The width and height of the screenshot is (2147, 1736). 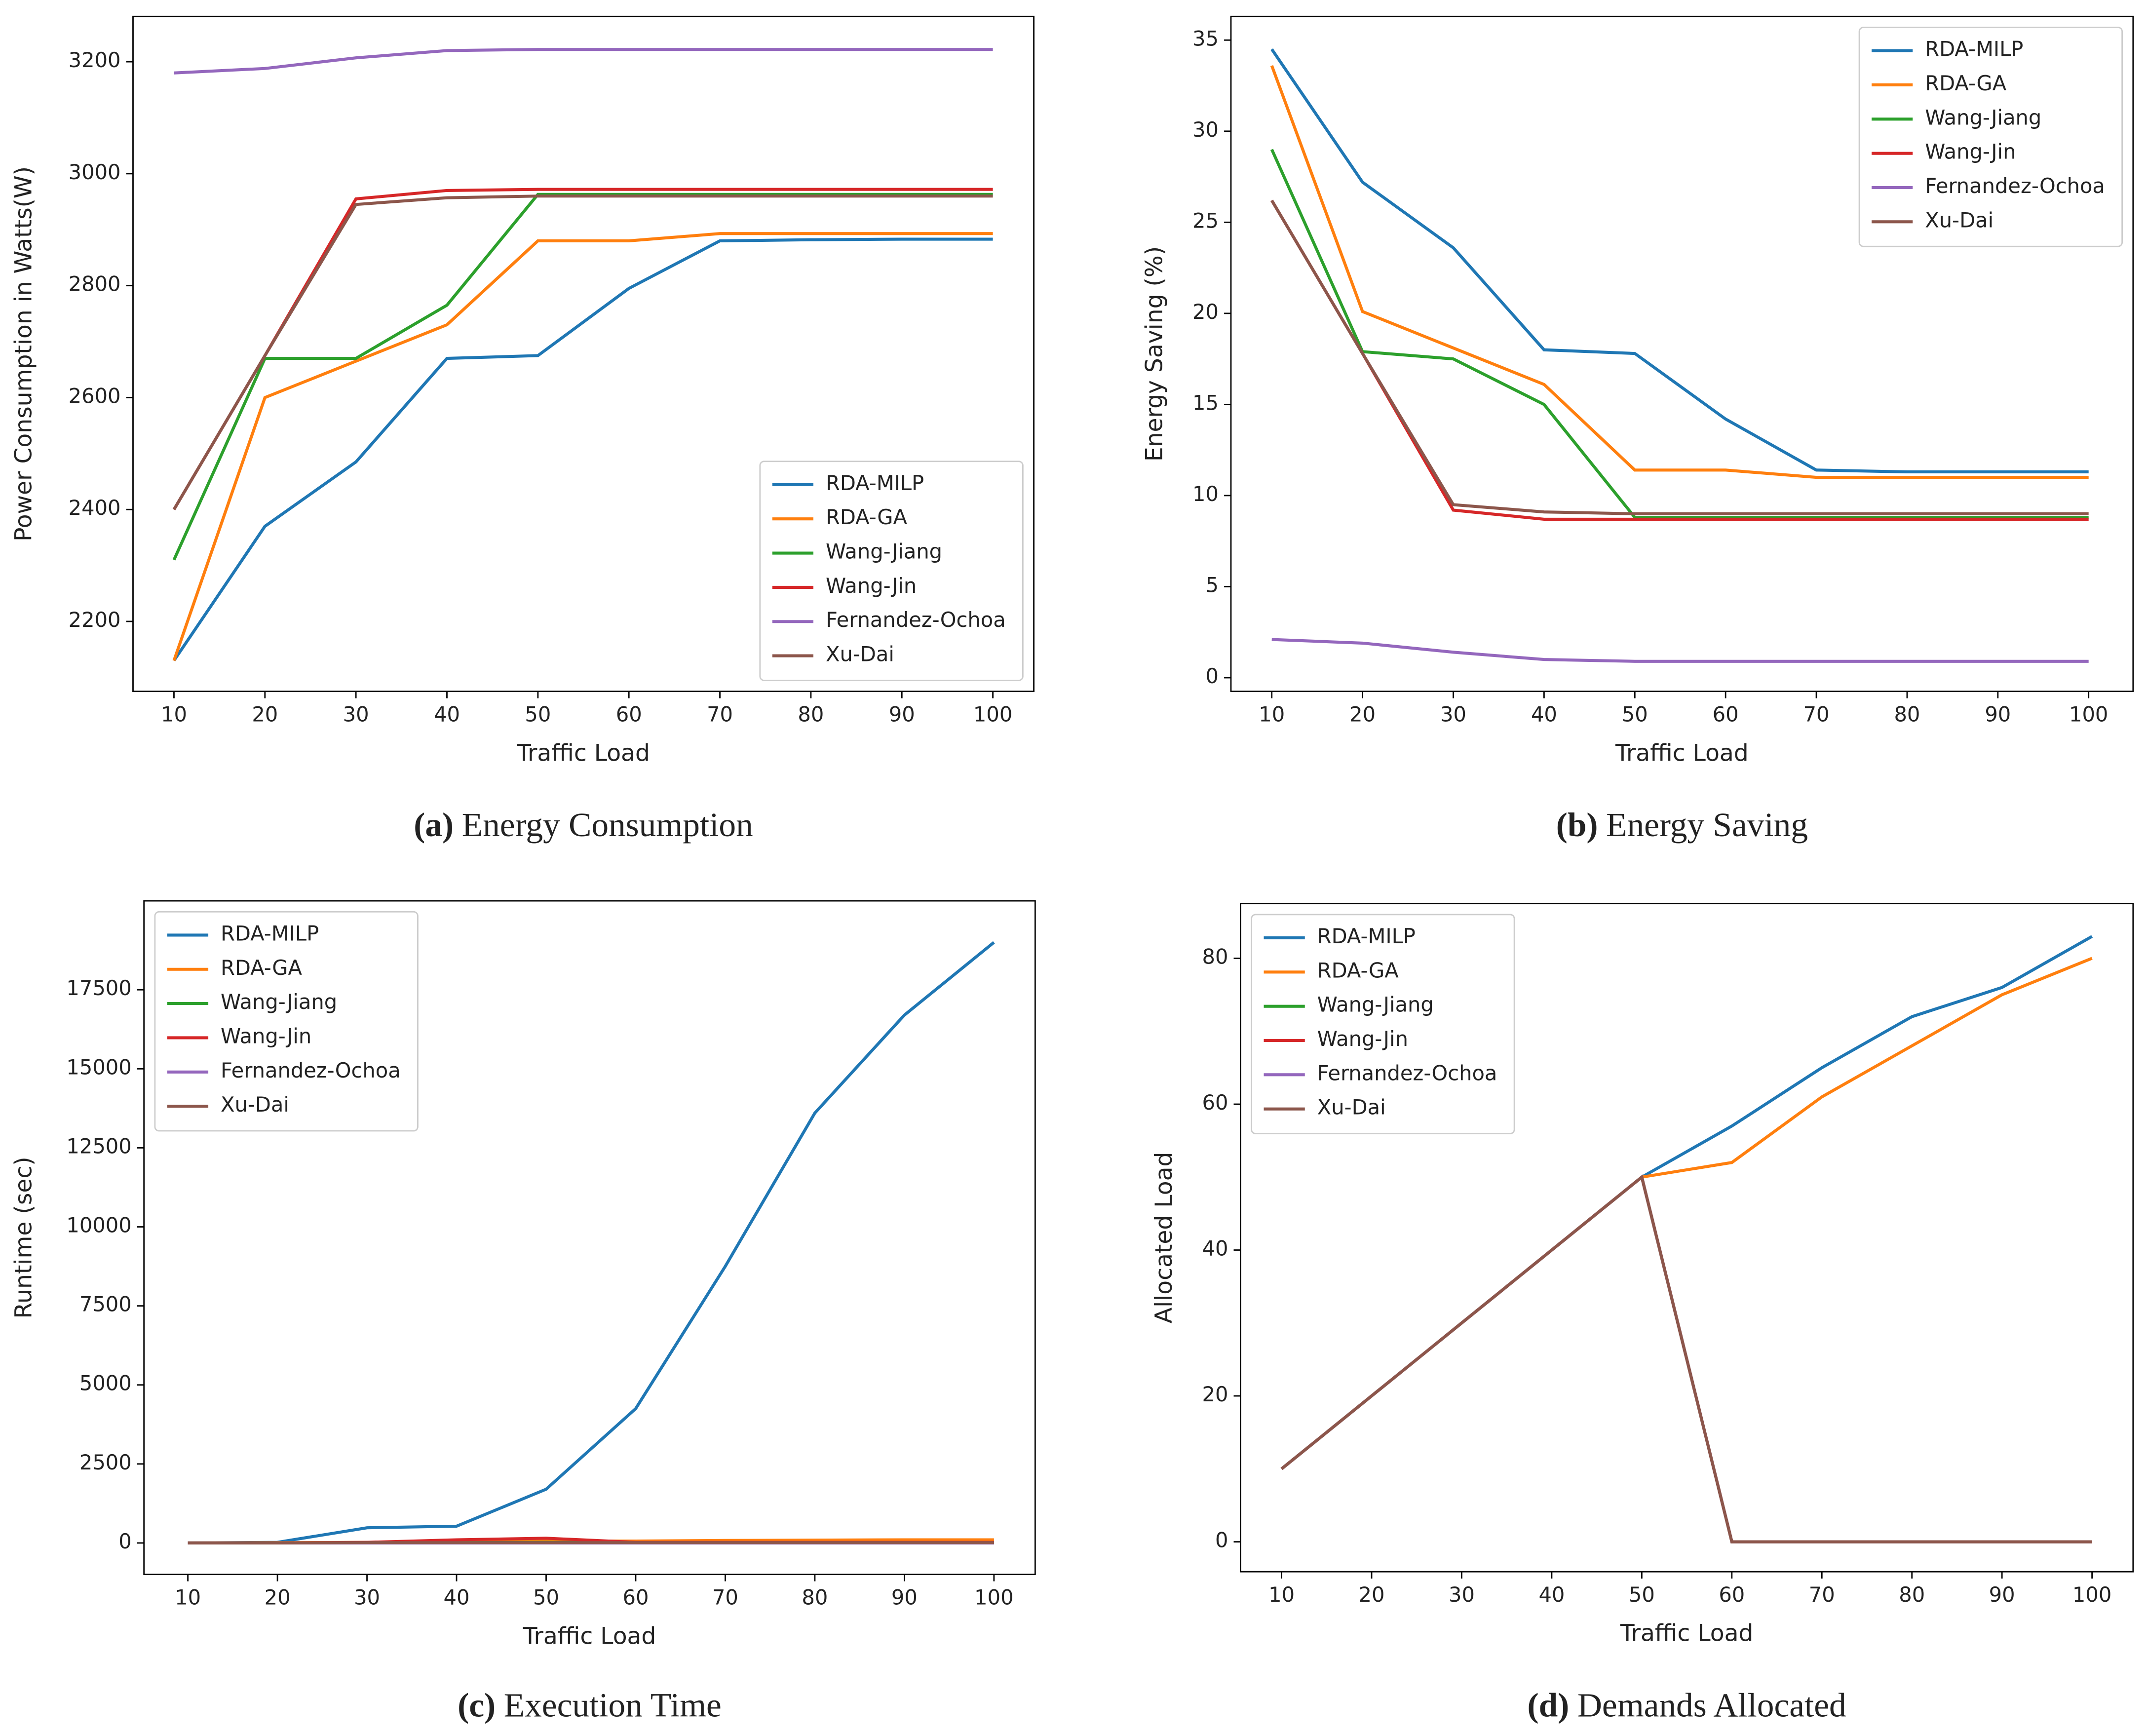 What do you see at coordinates (1205, 129) in the screenshot?
I see `y-tick-label: 30` at bounding box center [1205, 129].